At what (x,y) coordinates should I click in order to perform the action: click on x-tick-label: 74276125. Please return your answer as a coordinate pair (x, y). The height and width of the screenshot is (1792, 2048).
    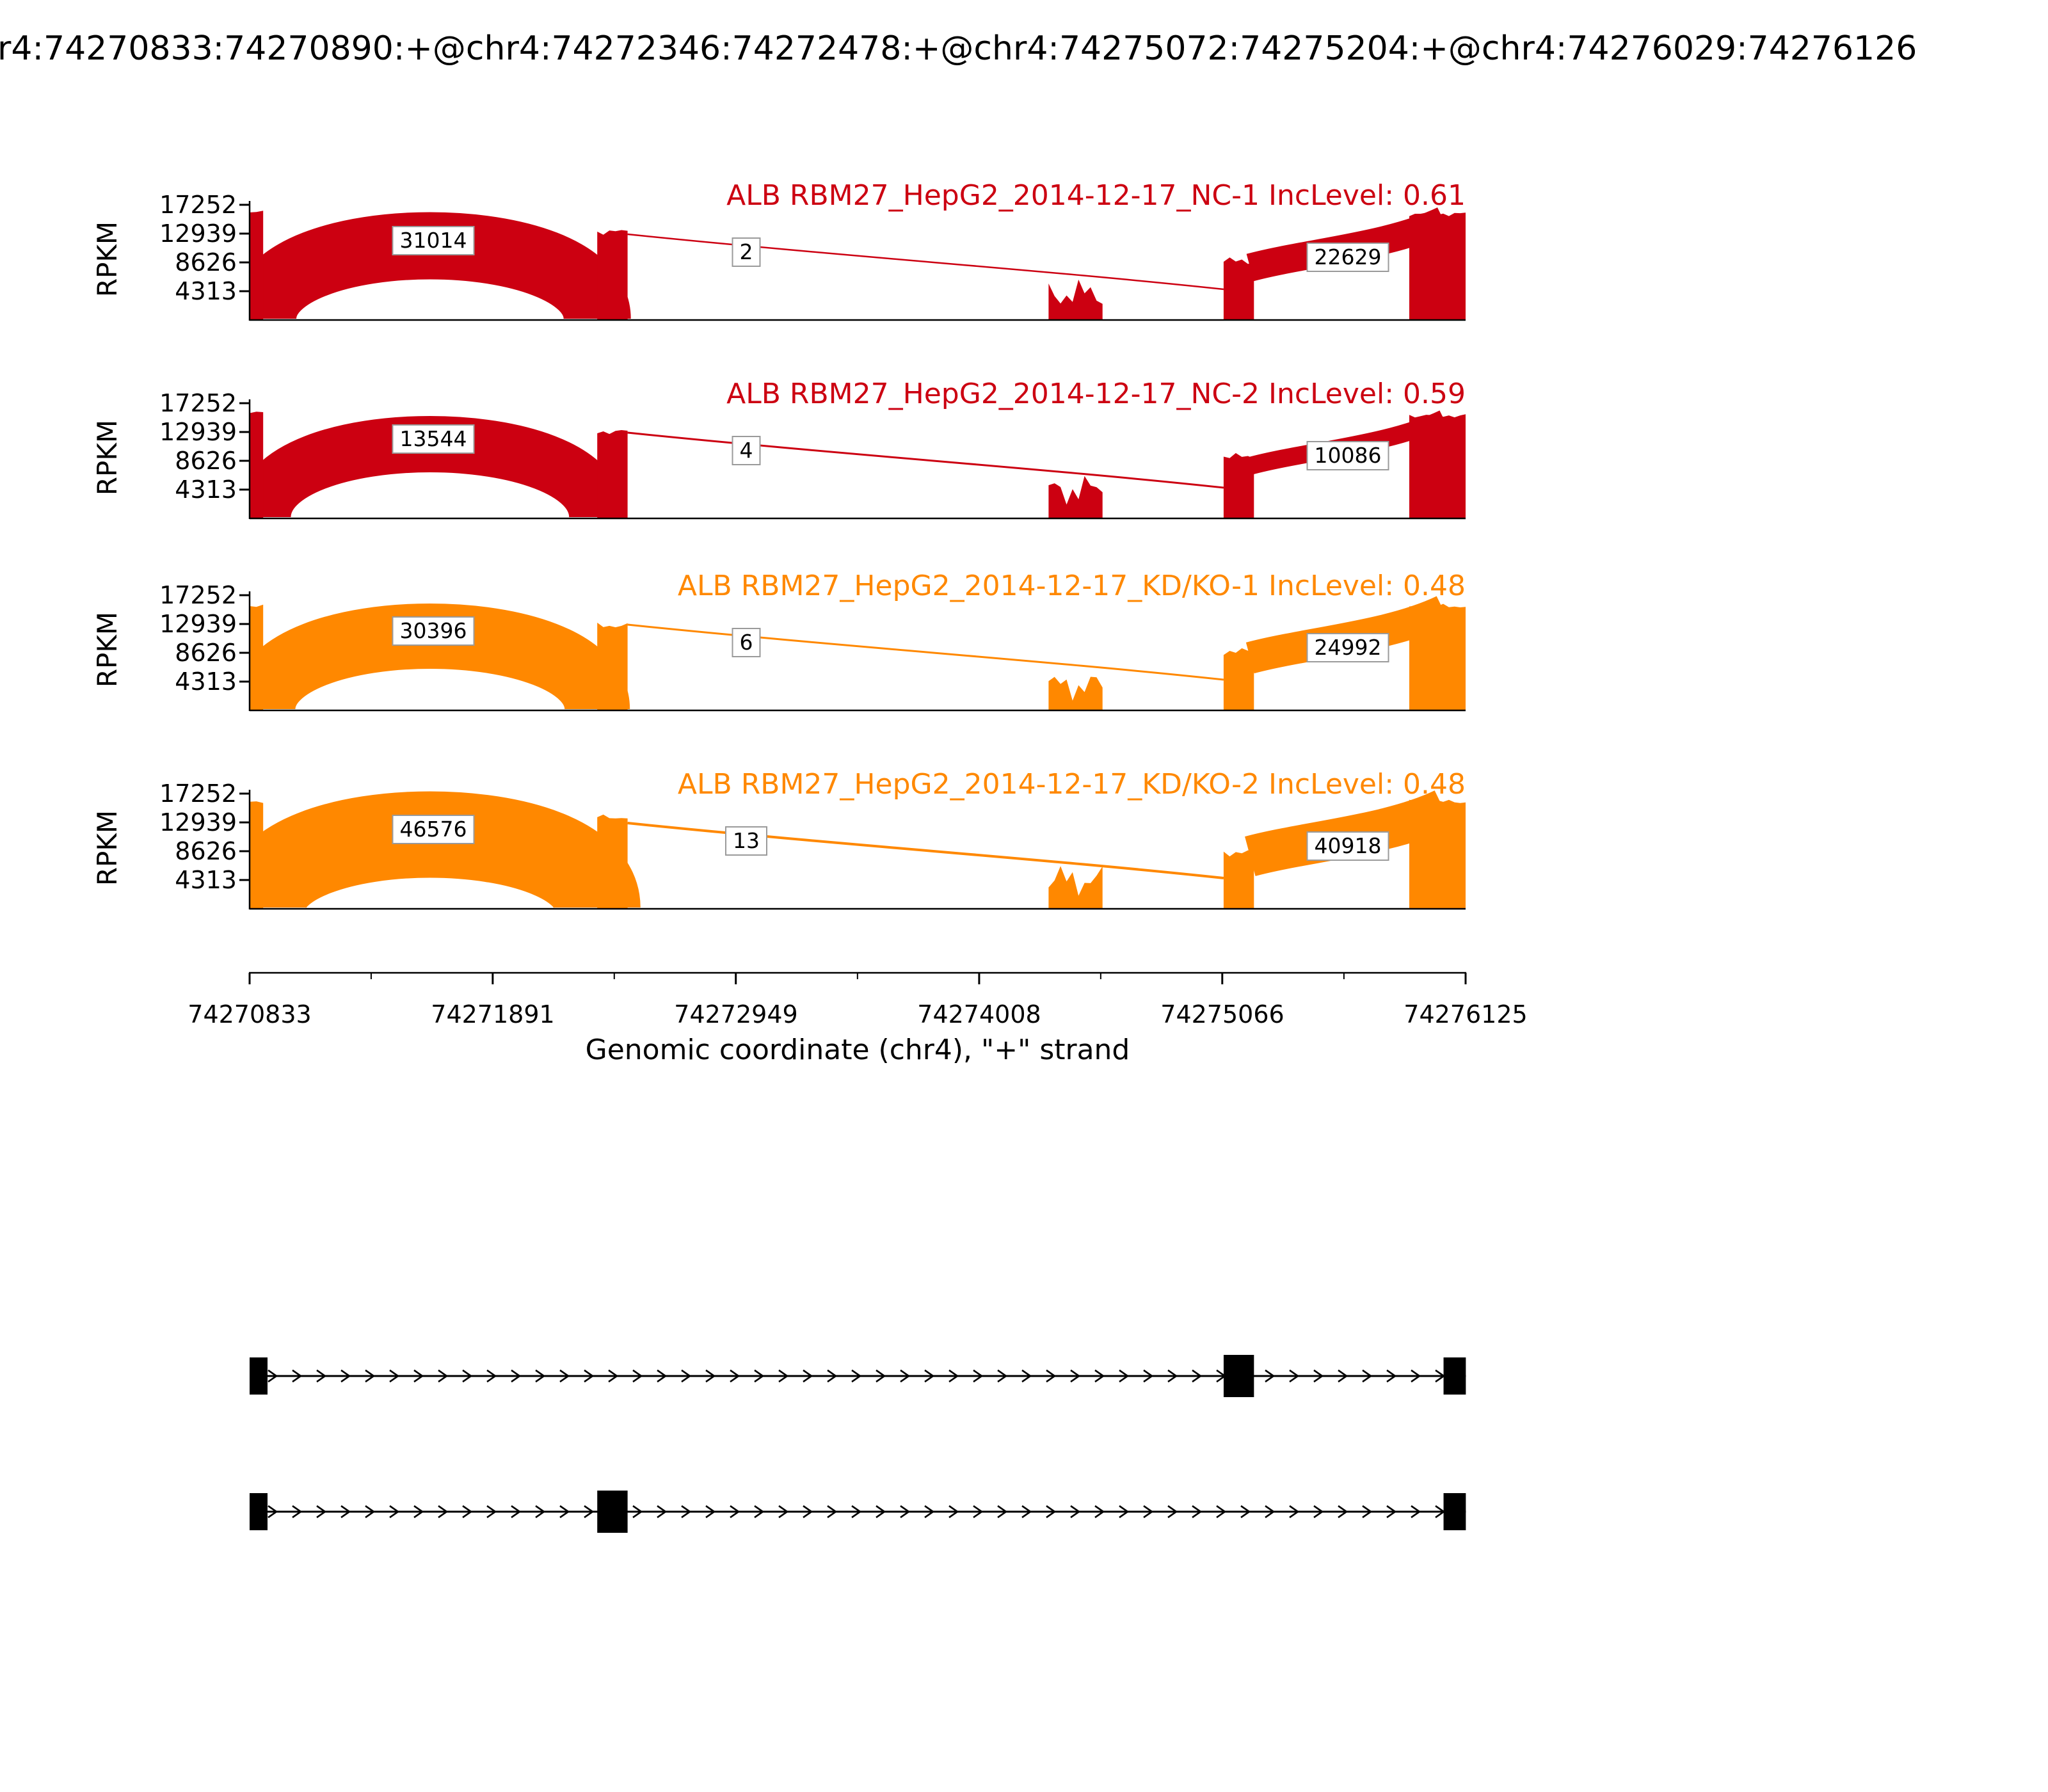
    Looking at the image, I should click on (1466, 1014).